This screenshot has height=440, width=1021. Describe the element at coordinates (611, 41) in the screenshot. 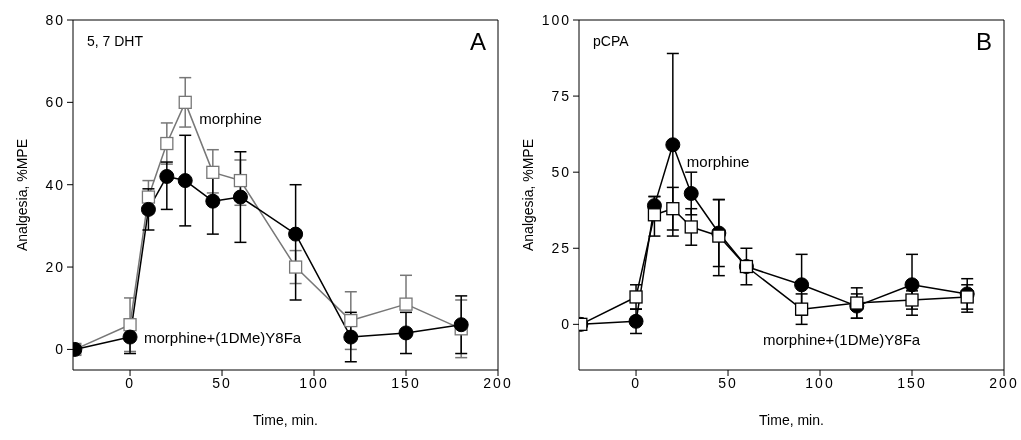

I see `annotation: pCPA` at that location.